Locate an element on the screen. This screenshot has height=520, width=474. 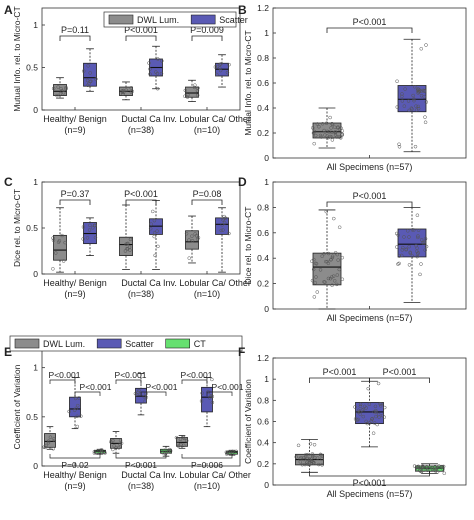
y-tick-label: 0.6 is located at coordinates (263, 233).